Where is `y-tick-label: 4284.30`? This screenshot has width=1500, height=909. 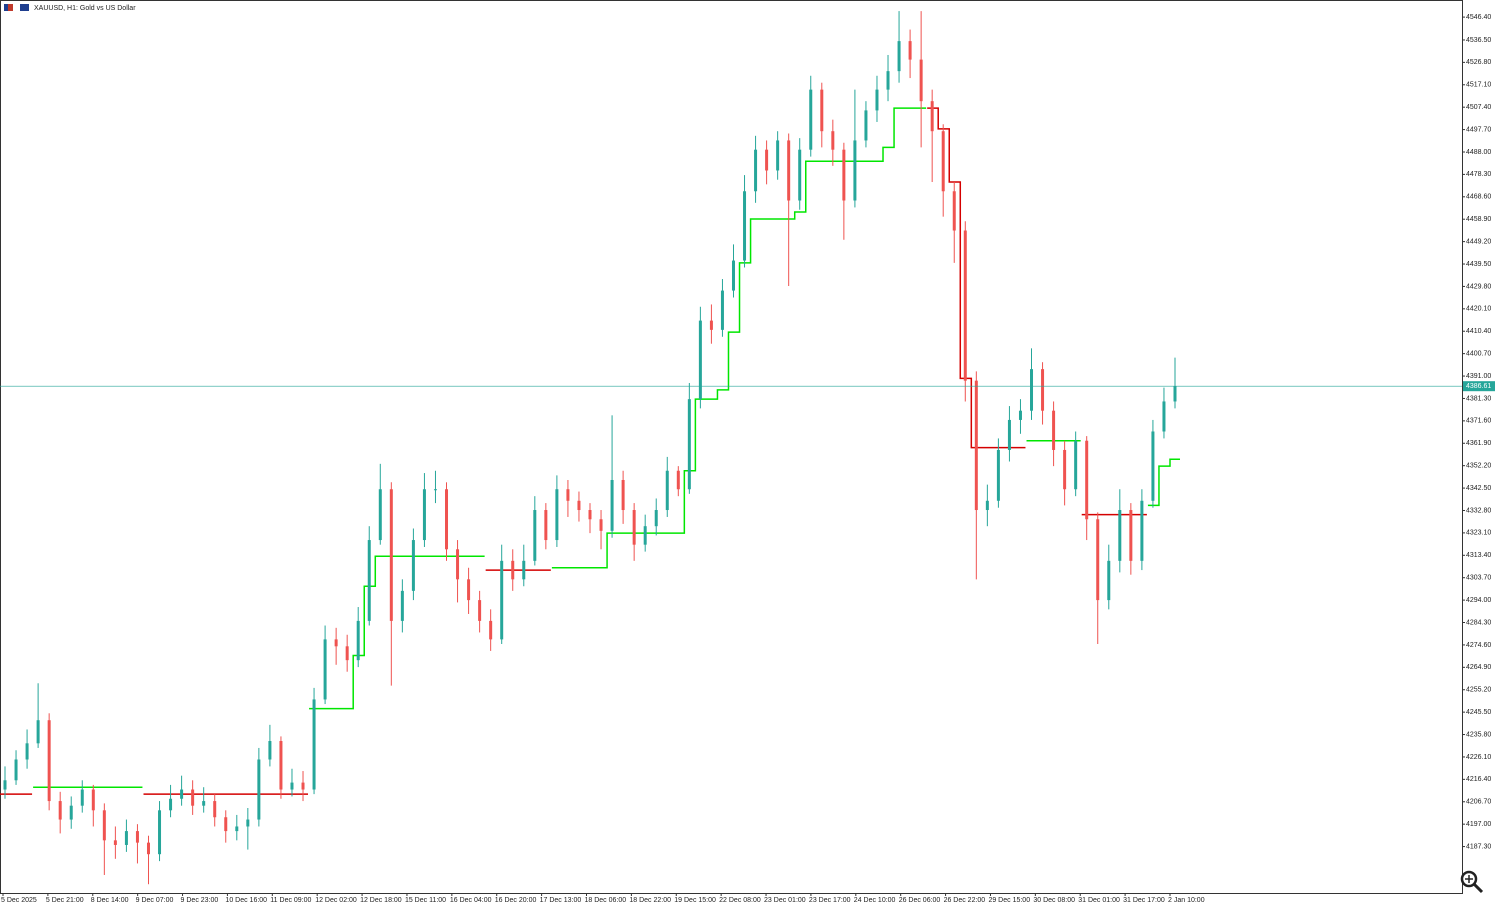
y-tick-label: 4284.30 is located at coordinates (1478, 622).